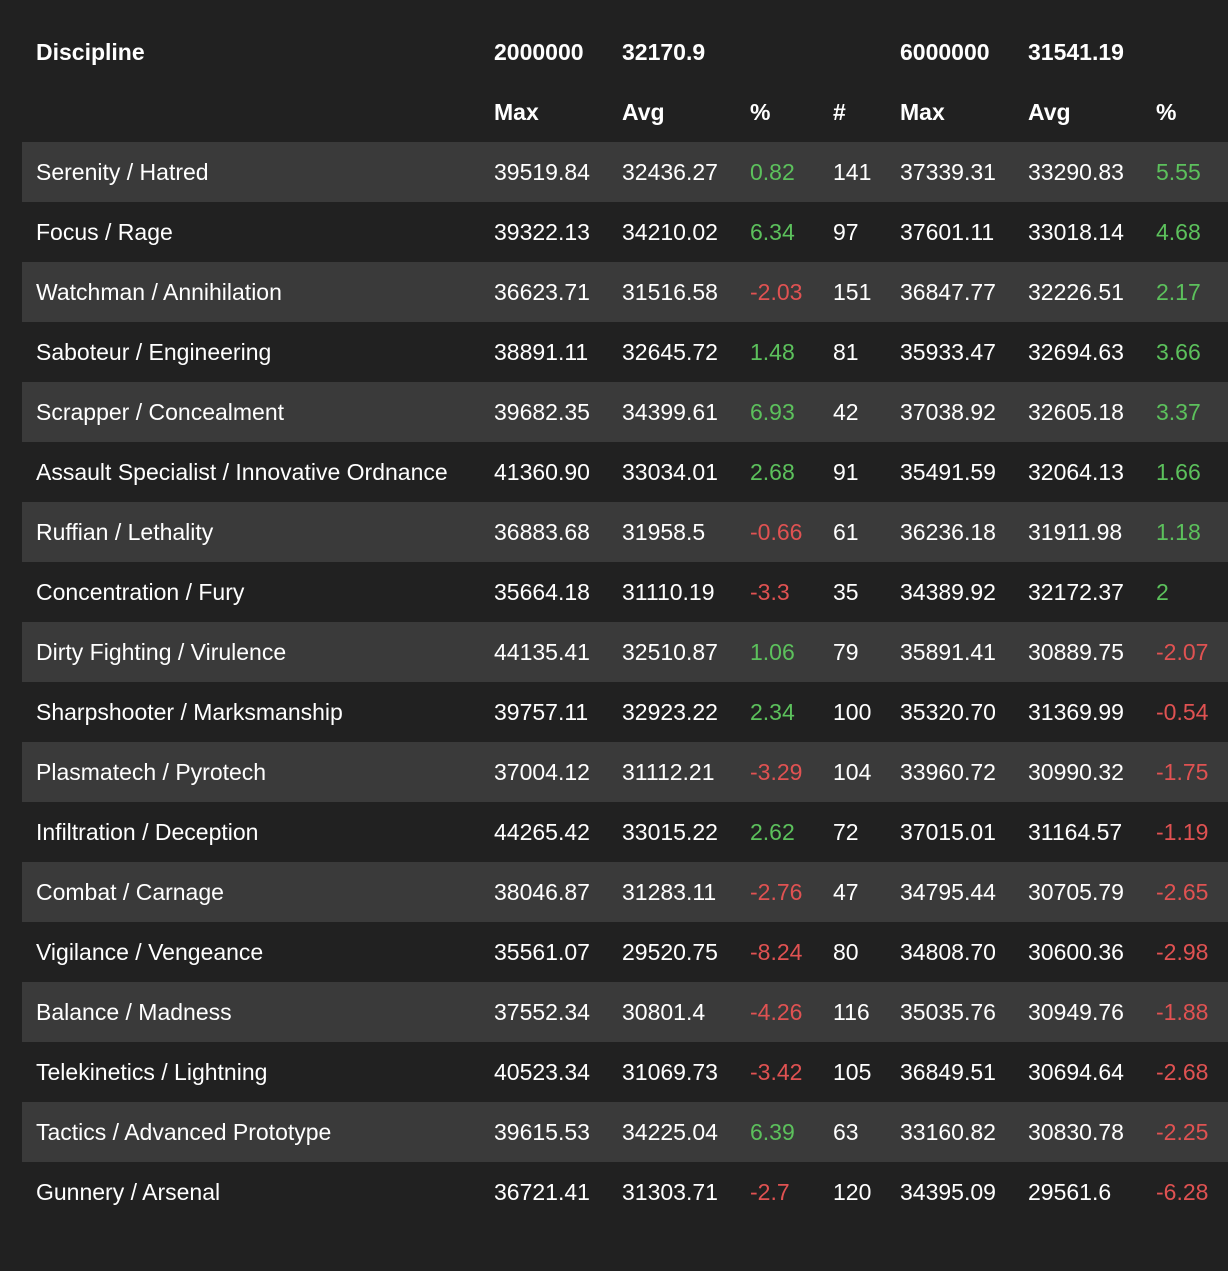  What do you see at coordinates (542, 1131) in the screenshot?
I see `max1-cell: 39615.53` at bounding box center [542, 1131].